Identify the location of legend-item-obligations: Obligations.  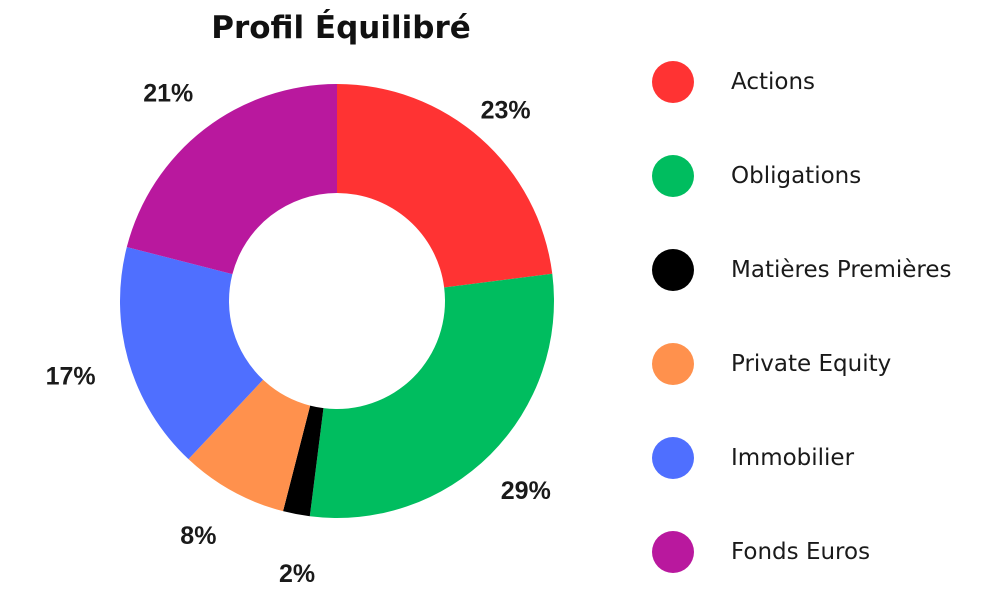
(802, 176).